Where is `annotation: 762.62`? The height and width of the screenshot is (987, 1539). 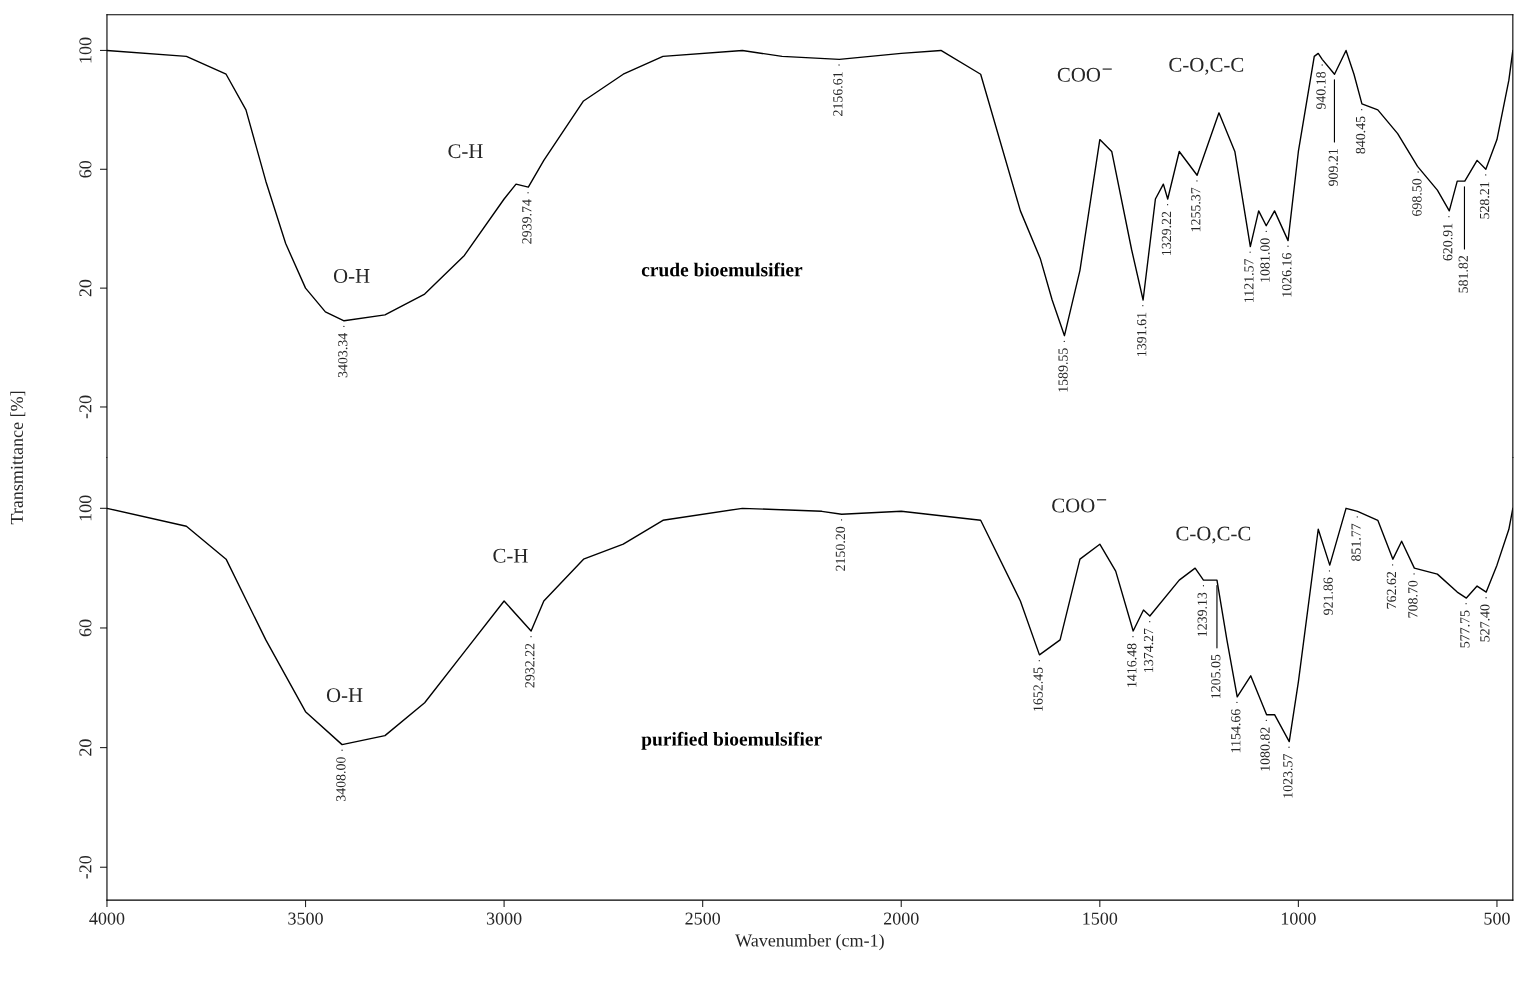
annotation: 762.62 is located at coordinates (1391, 590).